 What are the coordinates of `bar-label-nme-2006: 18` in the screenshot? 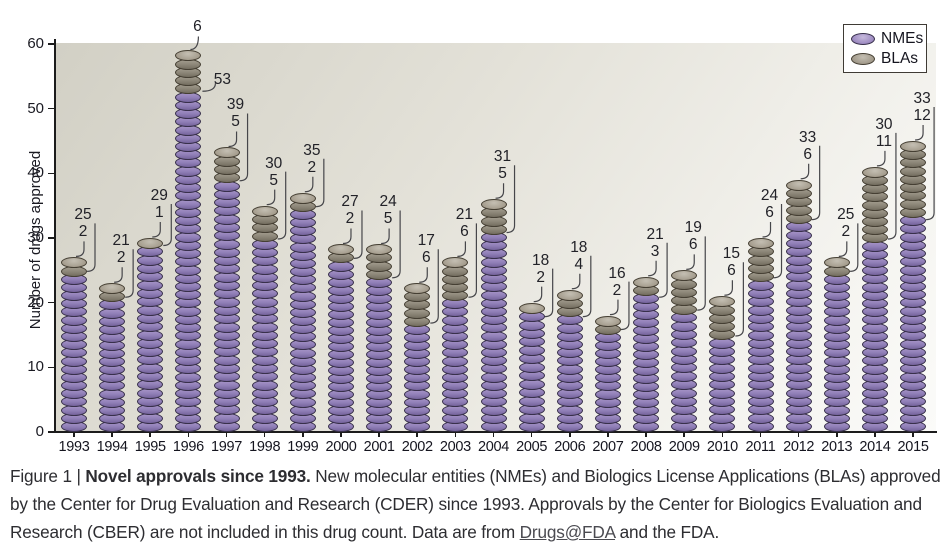 It's located at (579, 247).